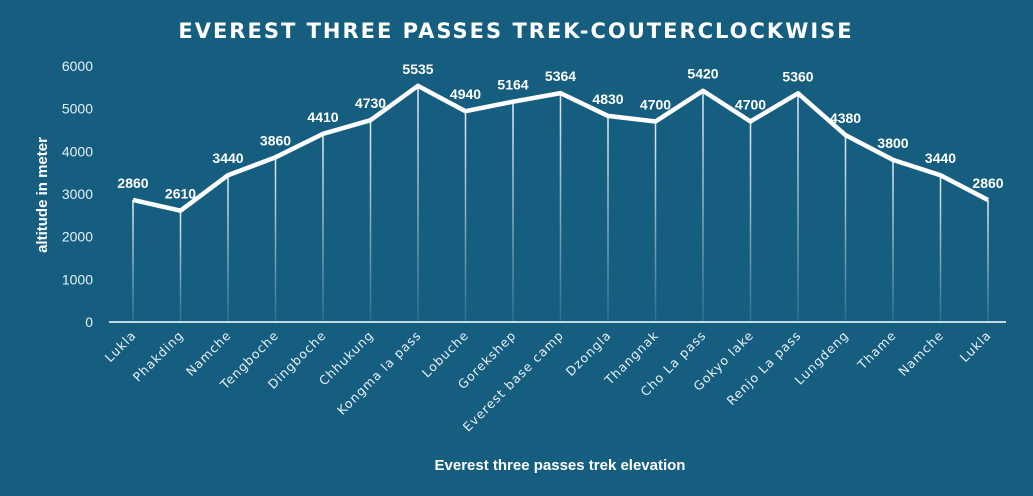 The height and width of the screenshot is (496, 1033). I want to click on x-tick-label: Namche, so click(920, 353).